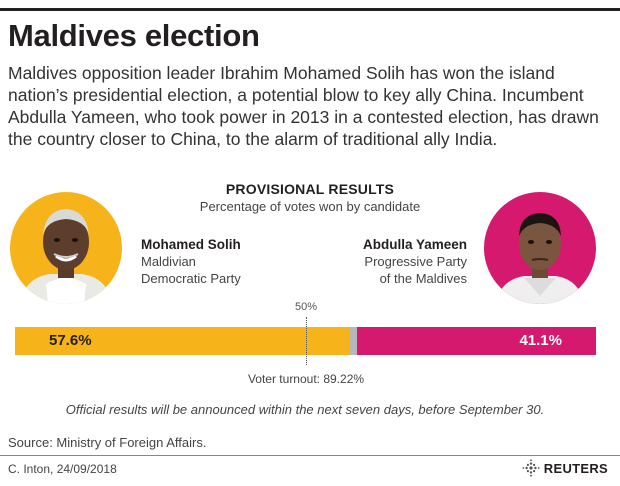  I want to click on brand-text: REUTERS, so click(575, 468).